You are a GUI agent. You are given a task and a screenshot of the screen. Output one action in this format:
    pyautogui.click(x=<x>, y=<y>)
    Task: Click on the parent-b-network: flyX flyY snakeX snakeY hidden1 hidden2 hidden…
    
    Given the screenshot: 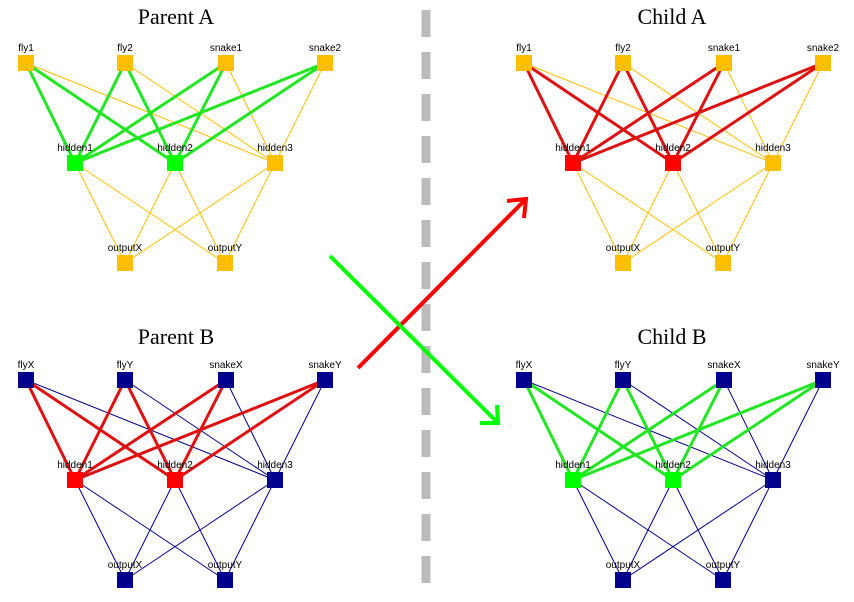 What is the action you would take?
    pyautogui.click(x=180, y=474)
    